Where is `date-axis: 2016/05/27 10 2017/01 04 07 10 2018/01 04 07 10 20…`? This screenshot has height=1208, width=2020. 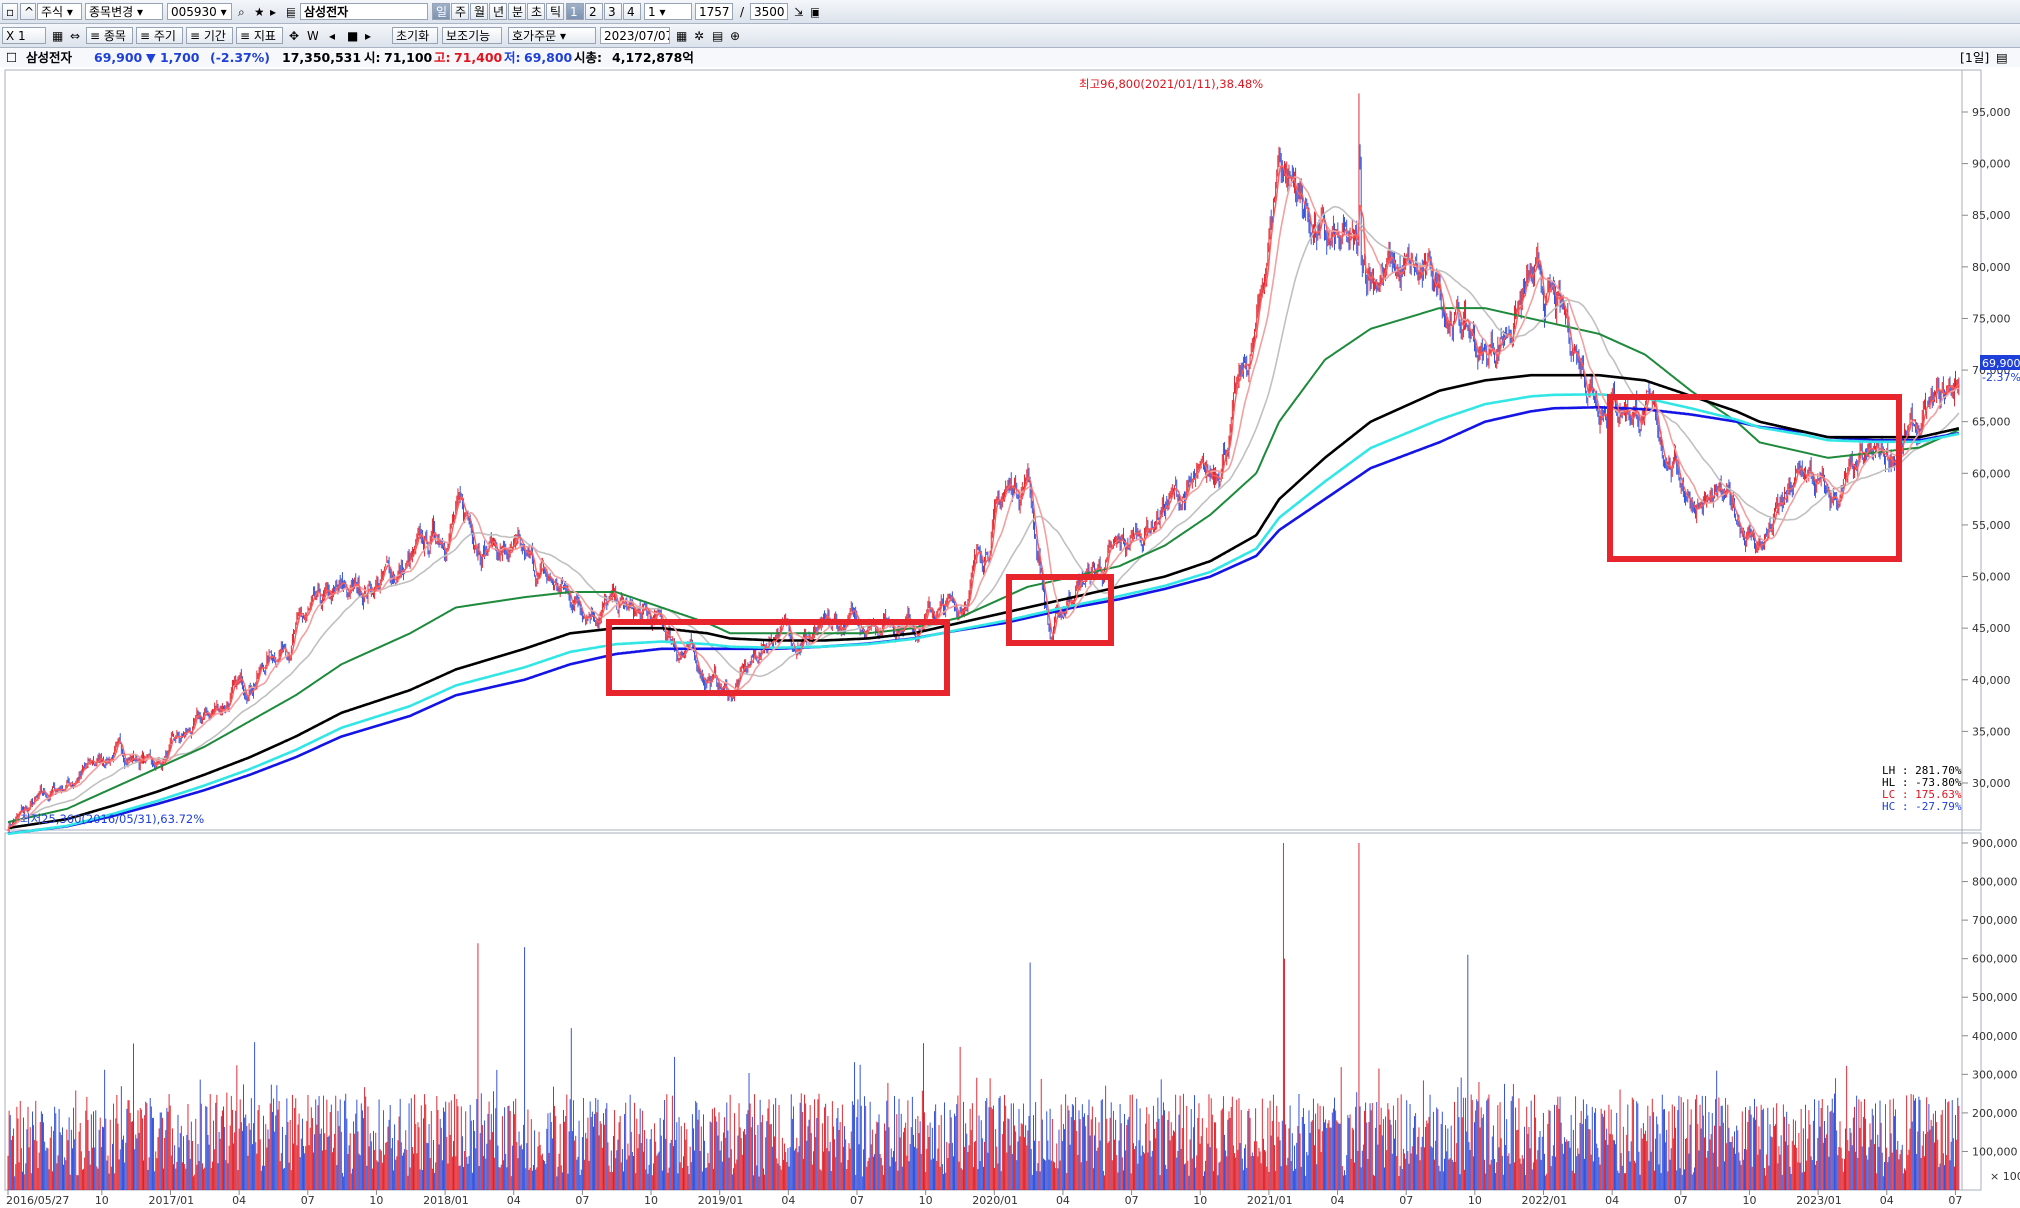
date-axis: 2016/05/27 10 2017/01 04 07 10 2018/01 04 07 10 20… is located at coordinates (984, 1198).